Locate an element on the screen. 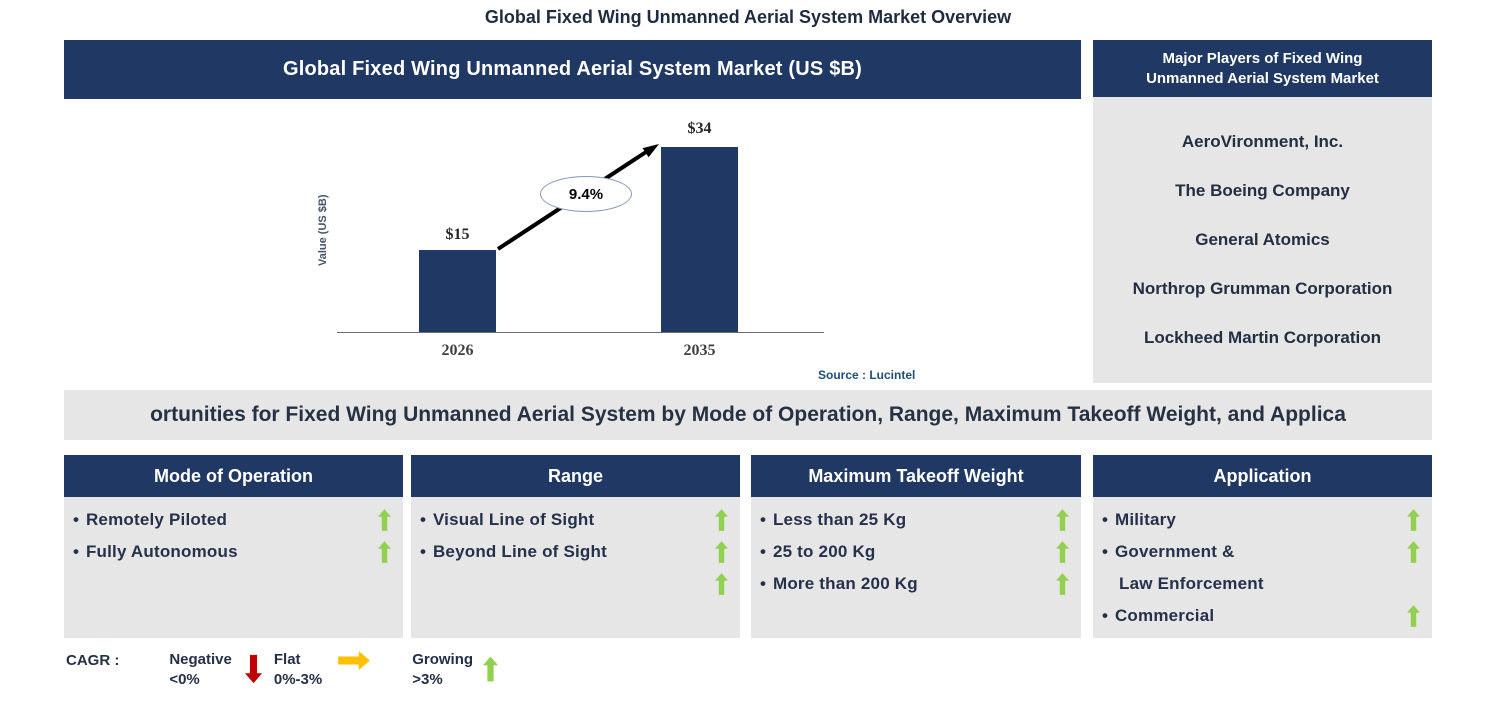 The height and width of the screenshot is (703, 1496). list-item: • Remotely Piloted is located at coordinates (233, 520).